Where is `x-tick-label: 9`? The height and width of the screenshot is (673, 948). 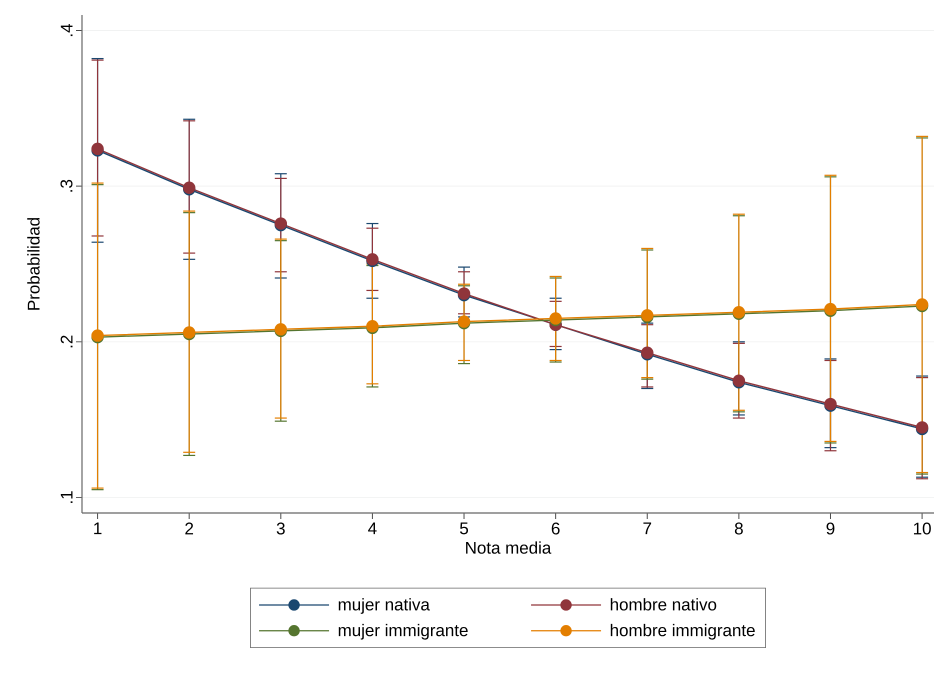
x-tick-label: 9 is located at coordinates (830, 528).